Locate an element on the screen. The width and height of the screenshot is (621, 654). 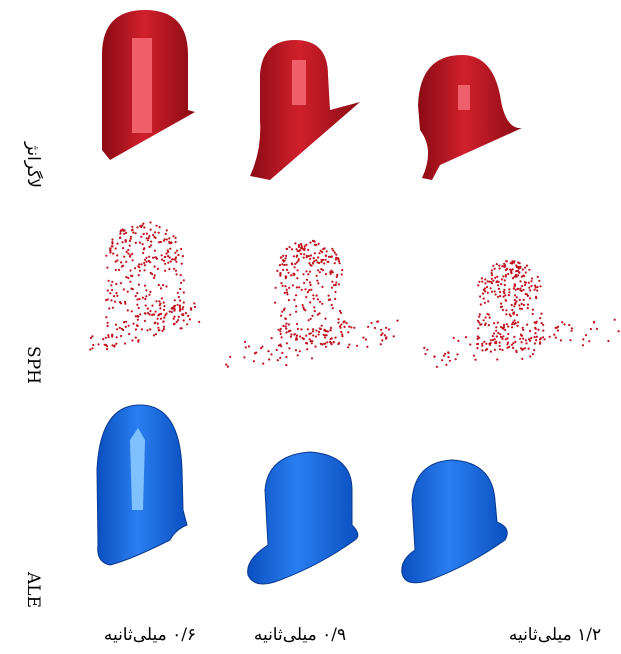
row-label: SPH is located at coordinates (33, 365).